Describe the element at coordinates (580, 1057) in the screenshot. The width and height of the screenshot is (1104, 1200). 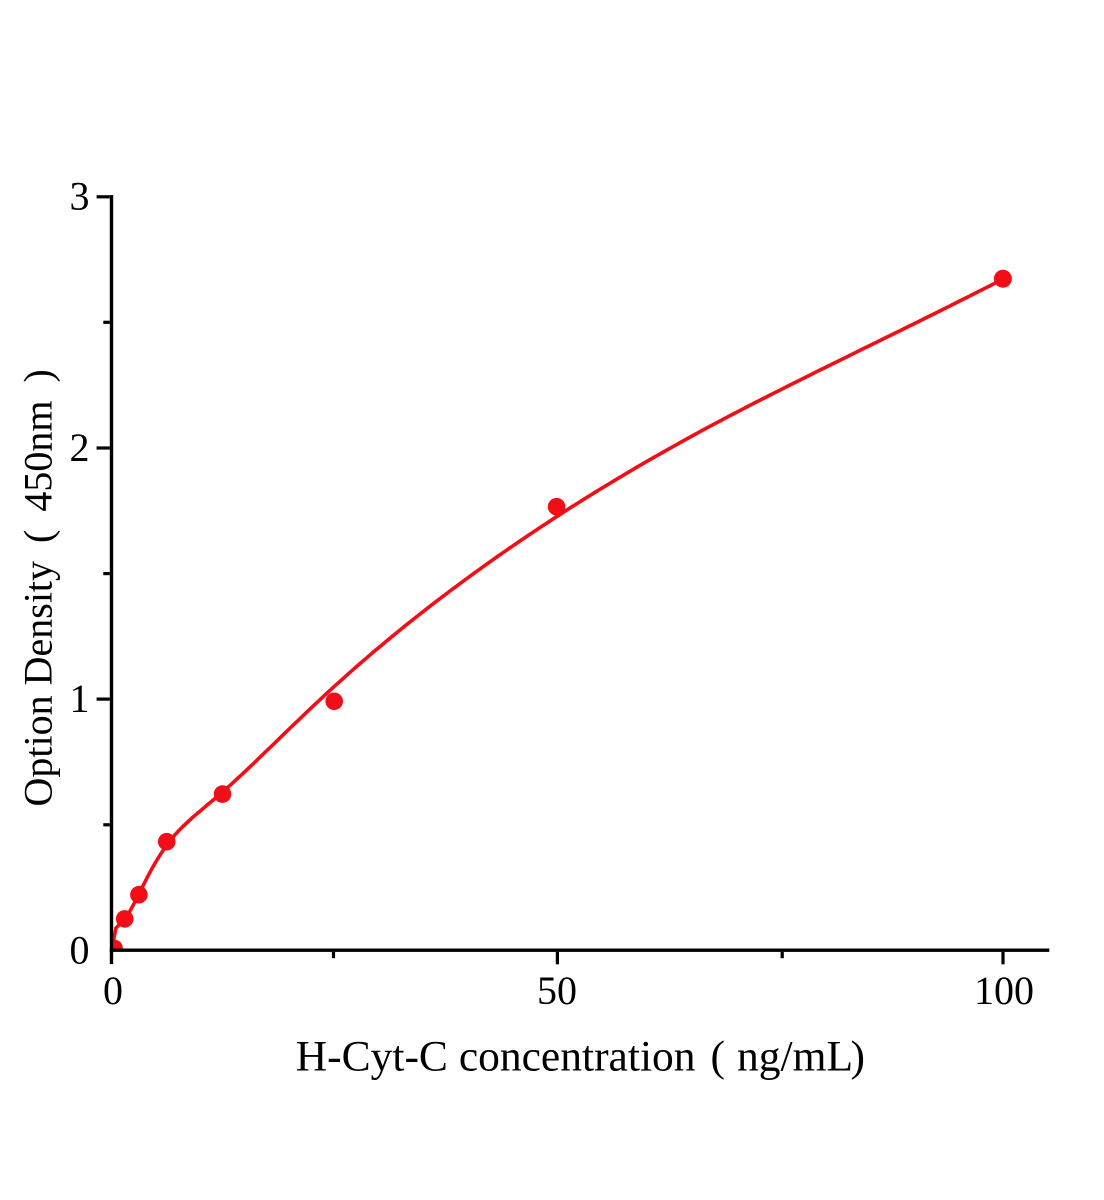
I see `svg-text: H-Cyt-C concentration(ng/mL)` at that location.